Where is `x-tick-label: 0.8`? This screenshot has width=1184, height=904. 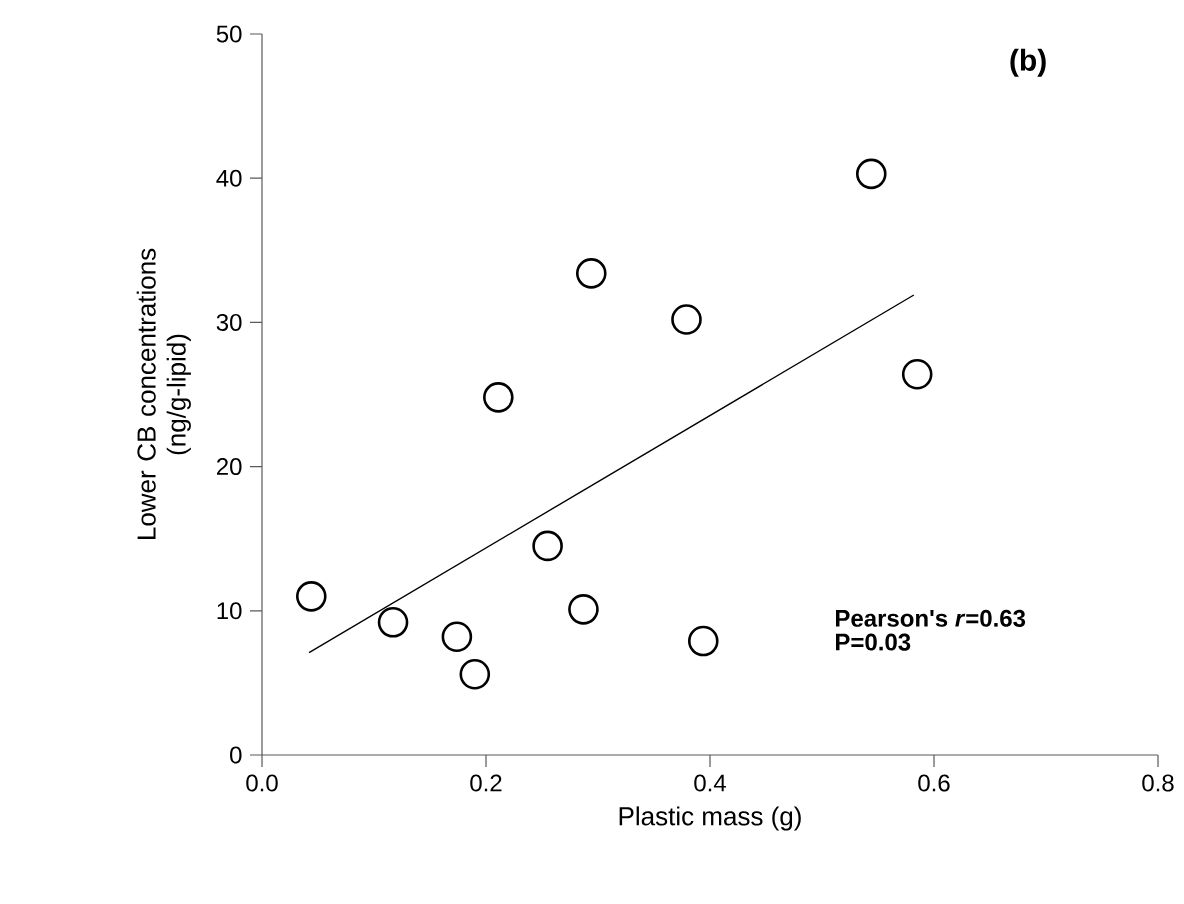 x-tick-label: 0.8 is located at coordinates (1158, 783).